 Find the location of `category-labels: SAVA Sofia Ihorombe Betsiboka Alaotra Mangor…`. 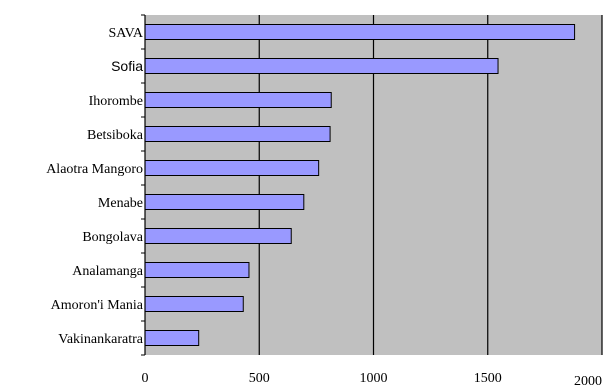

category-labels: SAVA Sofia Ihorombe Betsiboka Alaotra Mangor… is located at coordinates (95, 186).